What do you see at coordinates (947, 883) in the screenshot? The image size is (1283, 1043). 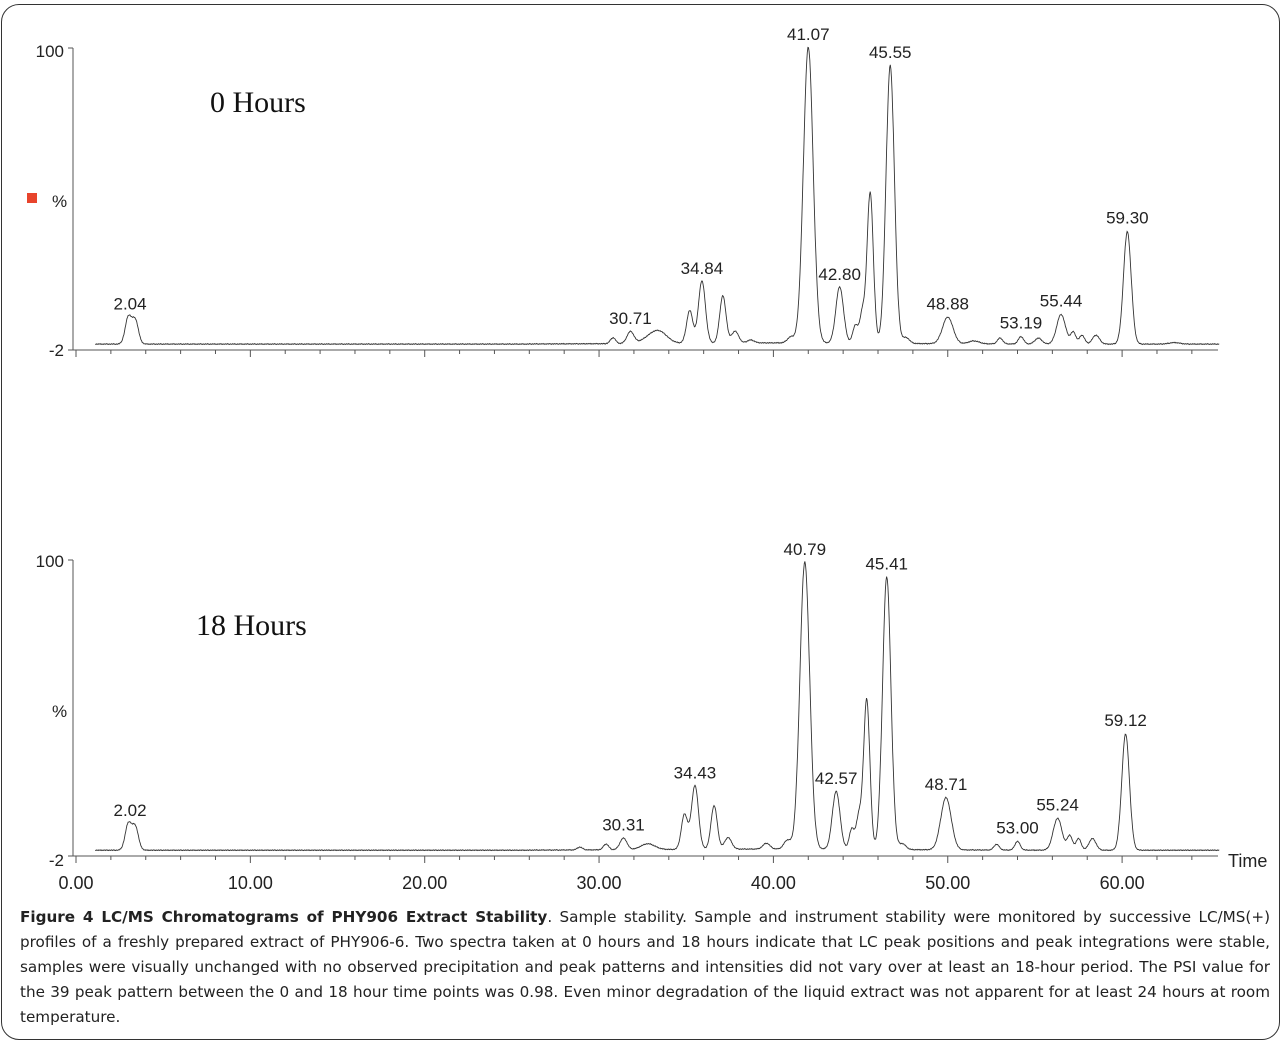 I see `x-tick-label: 50.00` at bounding box center [947, 883].